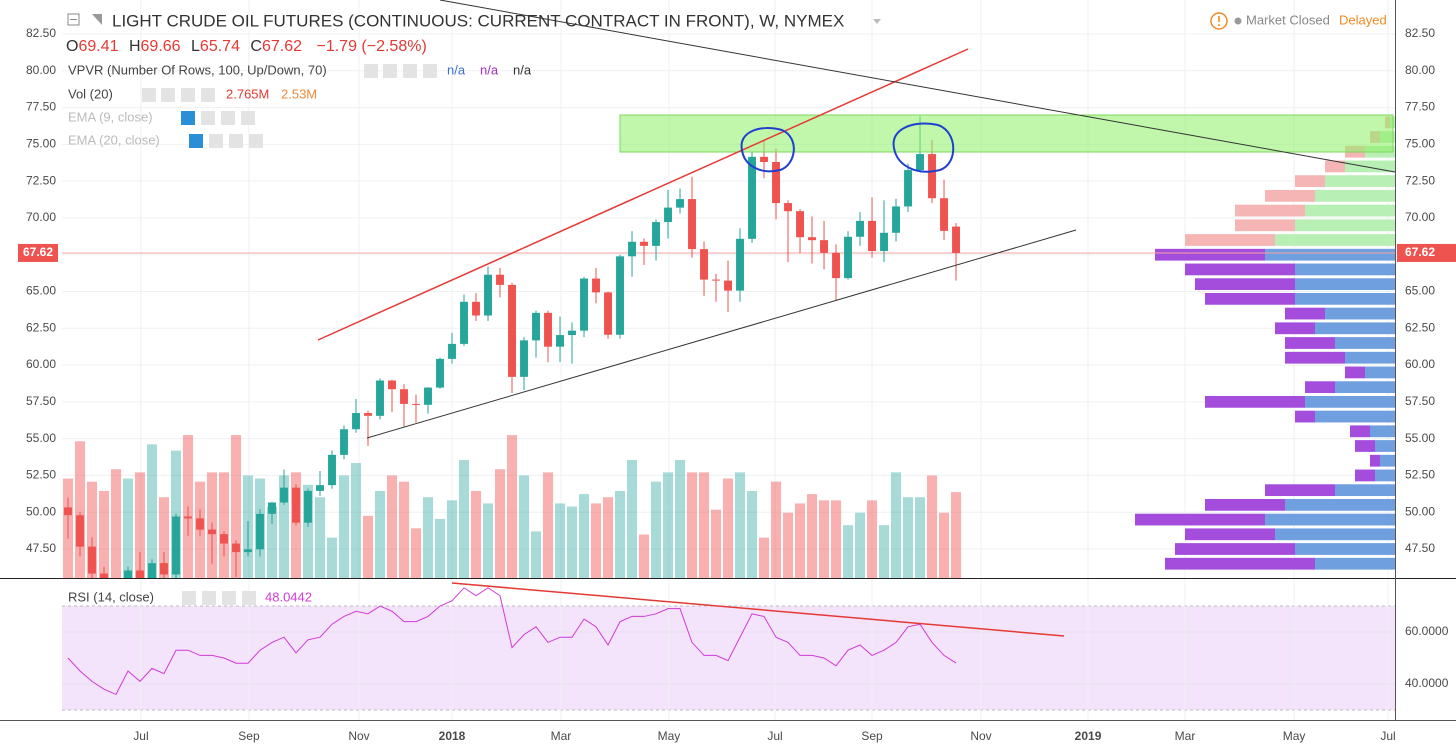  What do you see at coordinates (140, 736) in the screenshot?
I see `x-tick-label: Jul` at bounding box center [140, 736].